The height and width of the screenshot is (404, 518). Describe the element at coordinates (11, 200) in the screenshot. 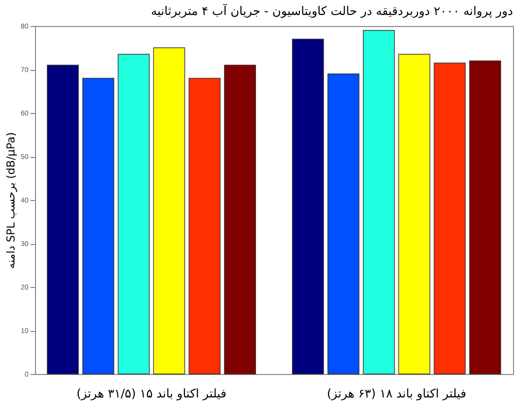

I see `y-axis-title: دامنه SPL برحسب (dB/µPa)` at that location.